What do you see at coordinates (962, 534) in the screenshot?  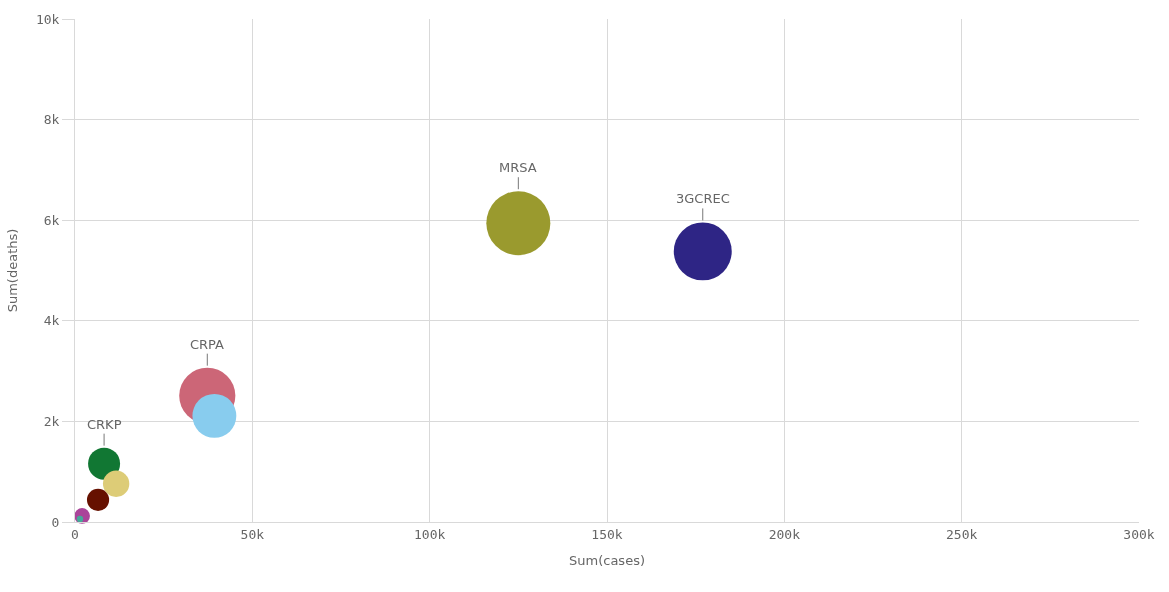 I see `x-tick-label: 250k` at bounding box center [962, 534].